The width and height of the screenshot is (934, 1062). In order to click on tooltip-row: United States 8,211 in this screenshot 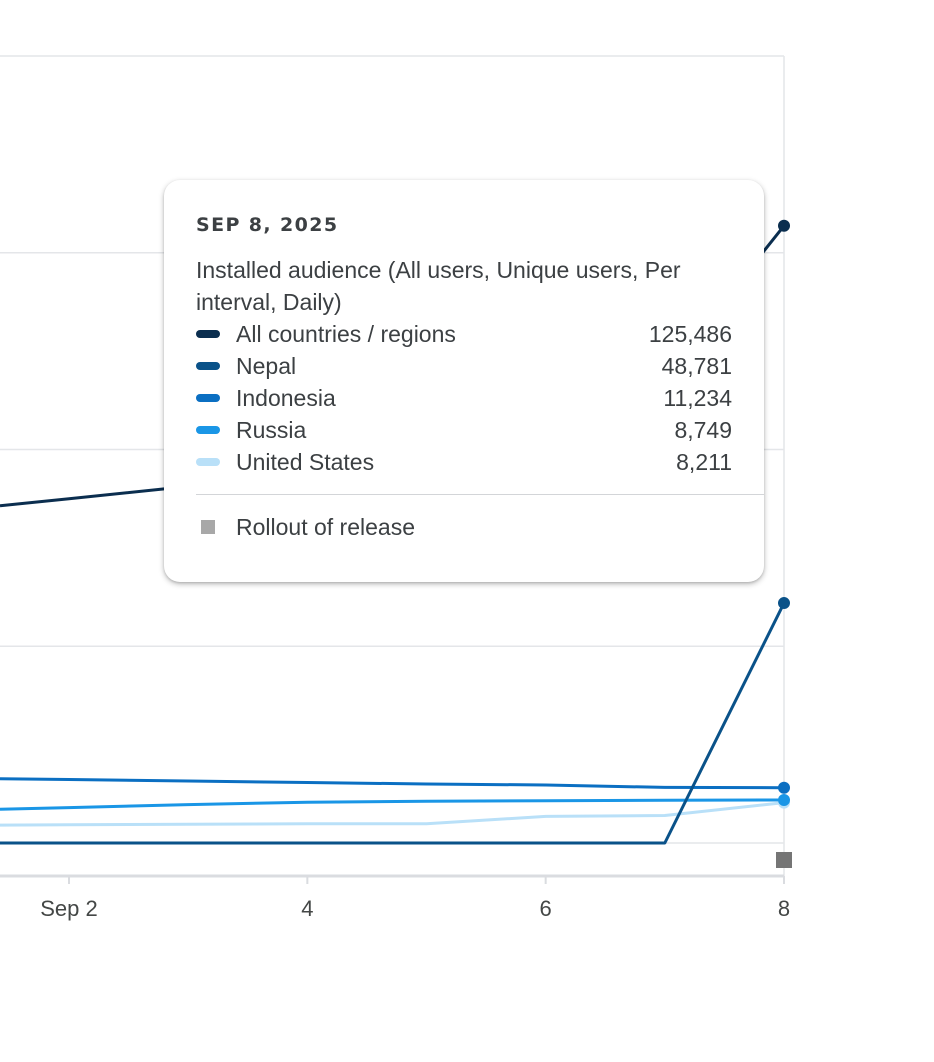, I will do `click(464, 462)`.